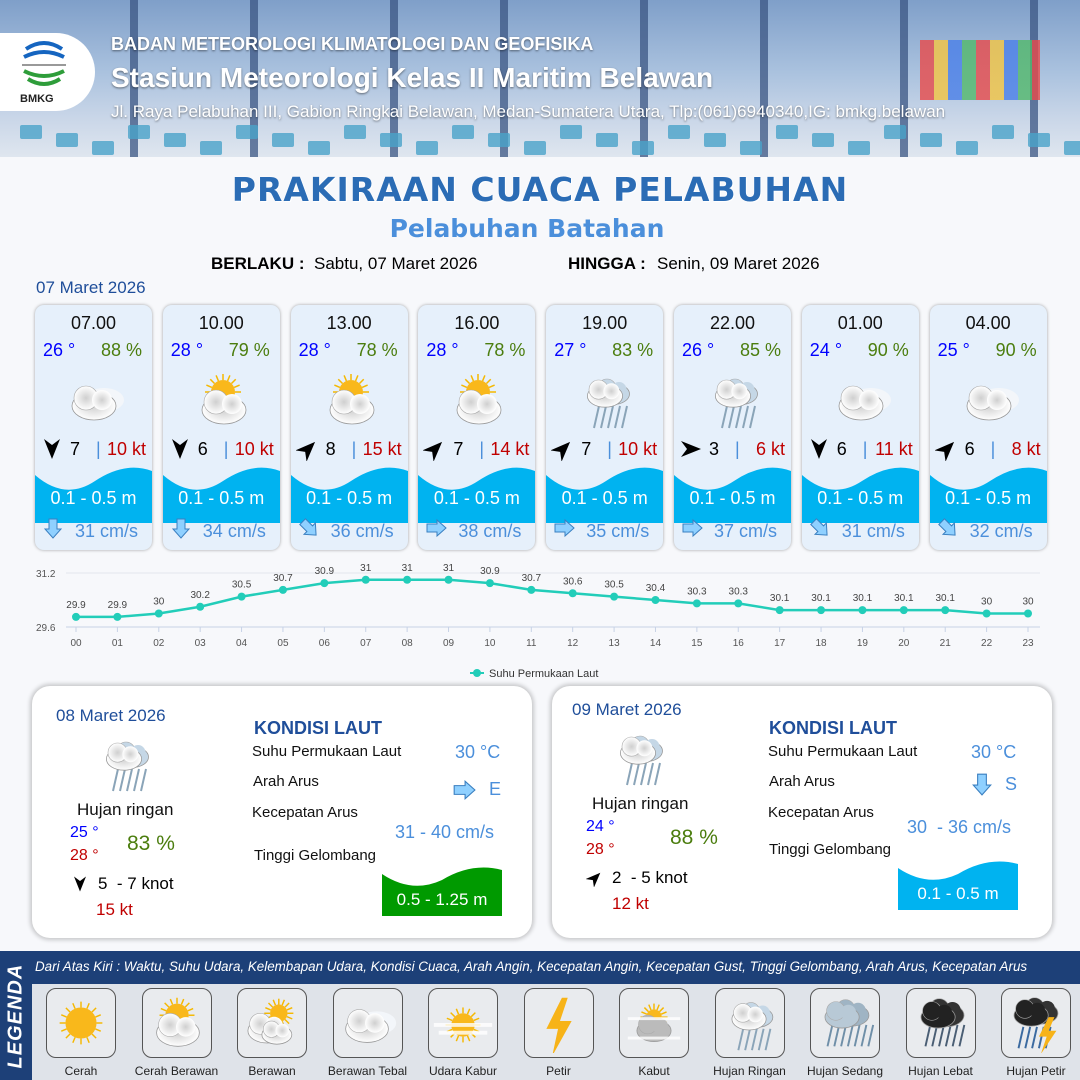 The image size is (1080, 1080). I want to click on legend-item-hujan-lebat, so click(940, 1023).